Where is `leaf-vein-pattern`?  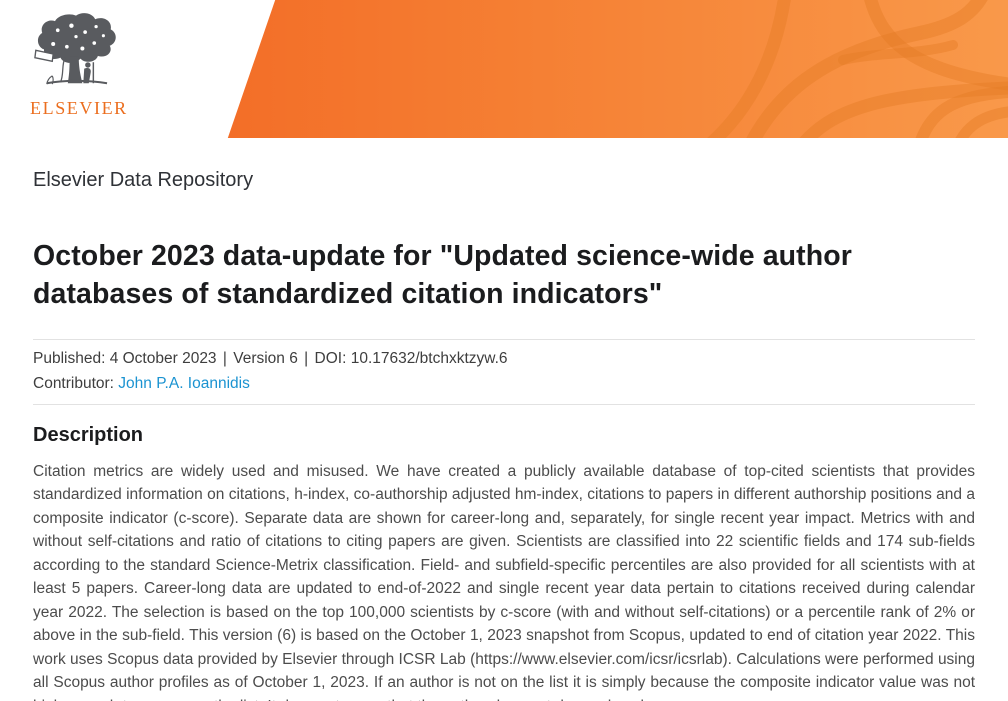
leaf-vein-pattern is located at coordinates (852, 69).